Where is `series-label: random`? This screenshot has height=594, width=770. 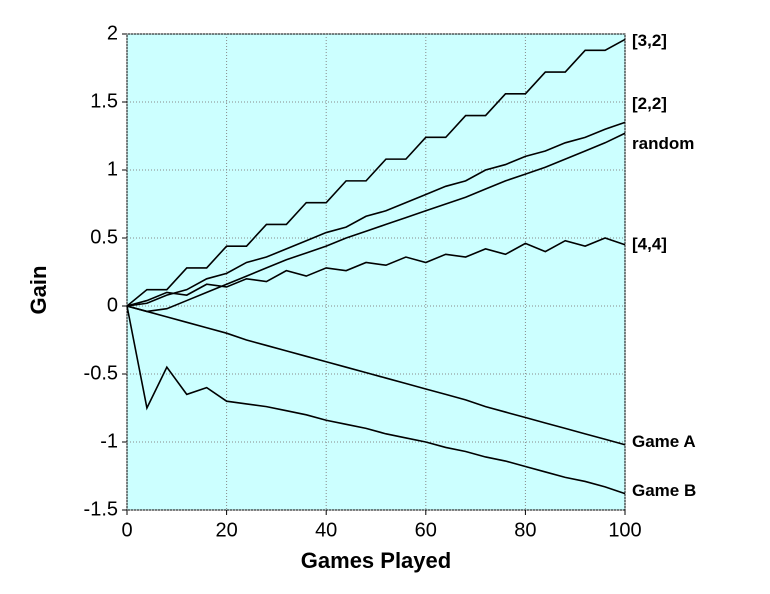 series-label: random is located at coordinates (663, 143).